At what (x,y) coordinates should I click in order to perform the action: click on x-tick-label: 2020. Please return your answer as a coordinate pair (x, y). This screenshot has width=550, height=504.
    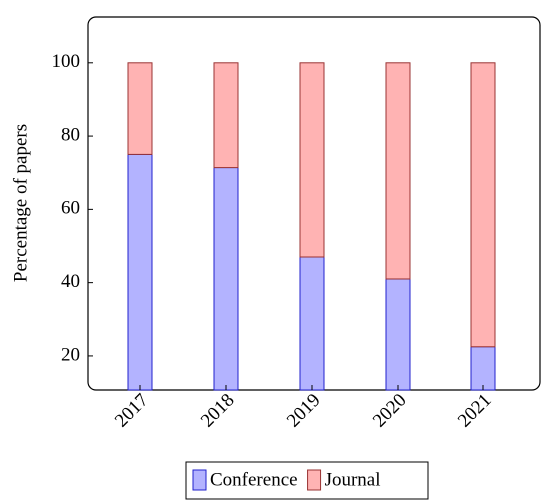
    Looking at the image, I should click on (390, 411).